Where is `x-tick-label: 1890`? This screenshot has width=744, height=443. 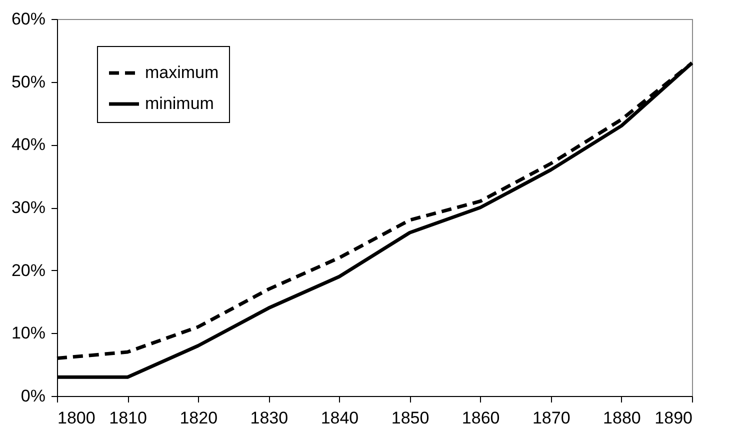
x-tick-label: 1890 is located at coordinates (673, 418).